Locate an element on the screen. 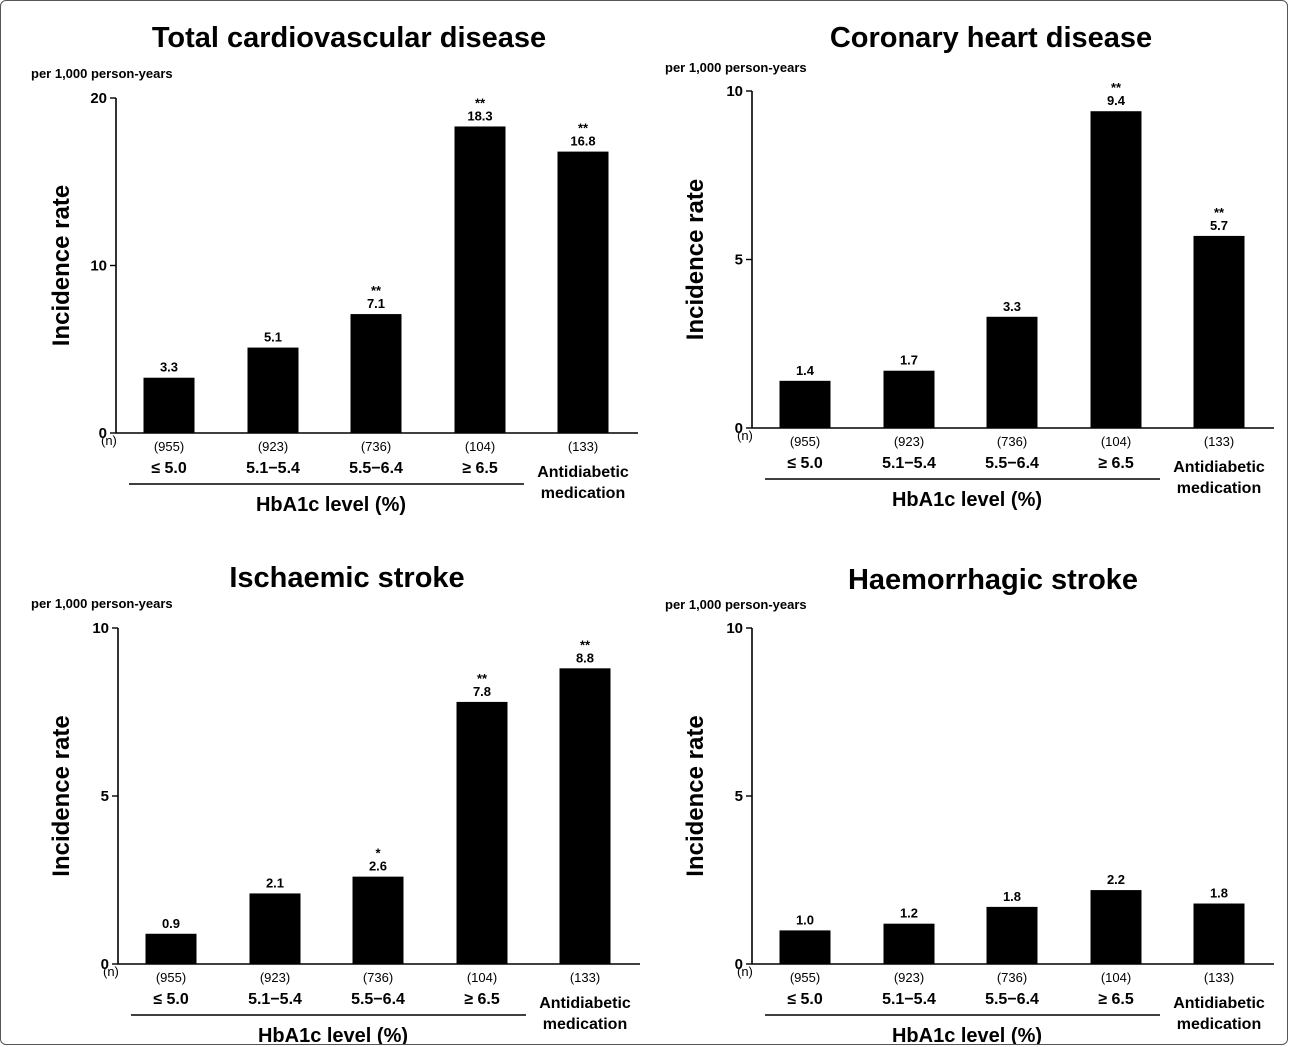 The width and height of the screenshot is (1290, 1047). significance-marker: * is located at coordinates (378, 853).